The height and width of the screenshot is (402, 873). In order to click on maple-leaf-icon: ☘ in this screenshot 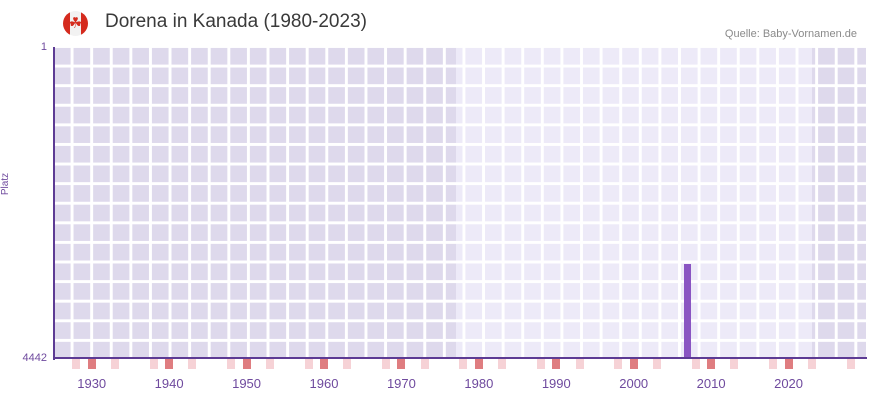, I will do `click(75, 23)`.